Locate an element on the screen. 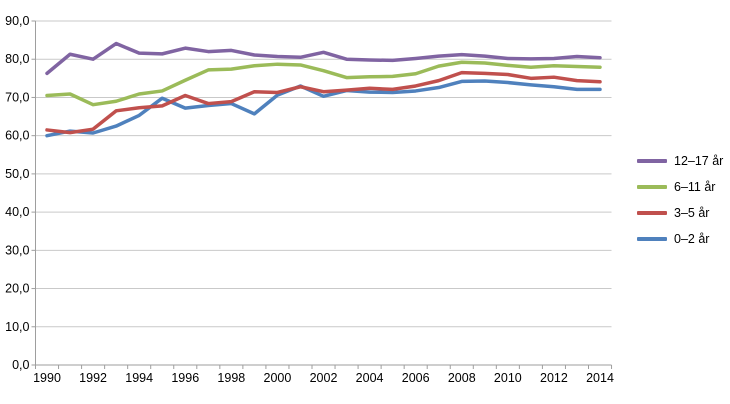  x-tick-label: 2002 is located at coordinates (324, 378).